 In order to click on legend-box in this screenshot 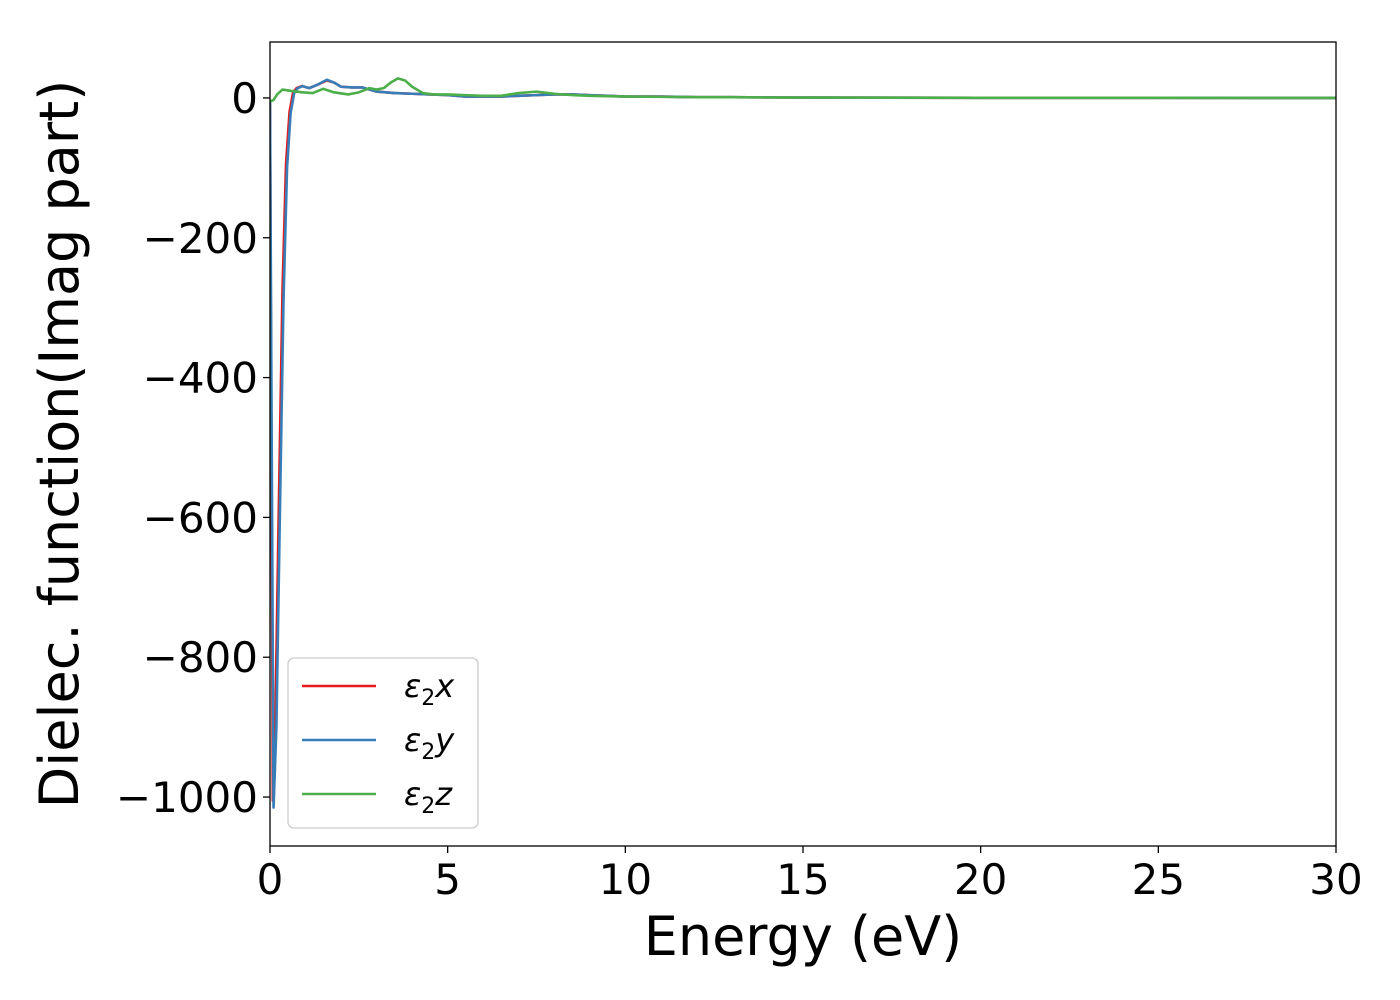, I will do `click(383, 743)`.